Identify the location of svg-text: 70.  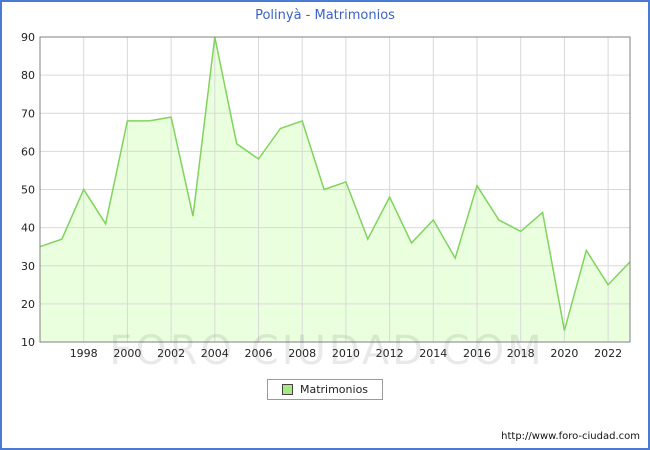
(28, 113).